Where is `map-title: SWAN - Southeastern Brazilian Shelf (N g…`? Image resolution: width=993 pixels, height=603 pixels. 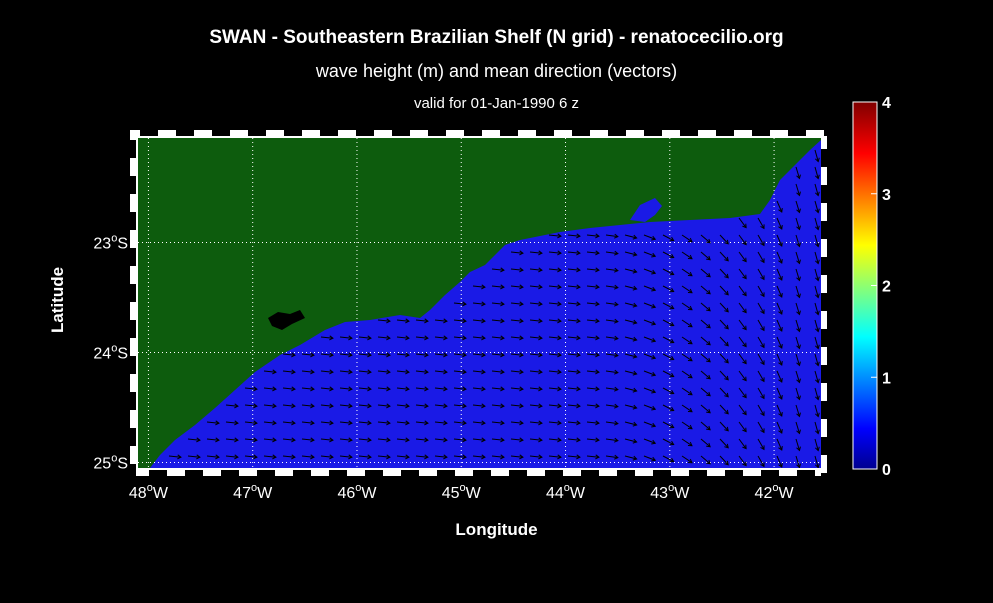
map-title: SWAN - Southeastern Brazilian Shelf (N g… is located at coordinates (496, 37).